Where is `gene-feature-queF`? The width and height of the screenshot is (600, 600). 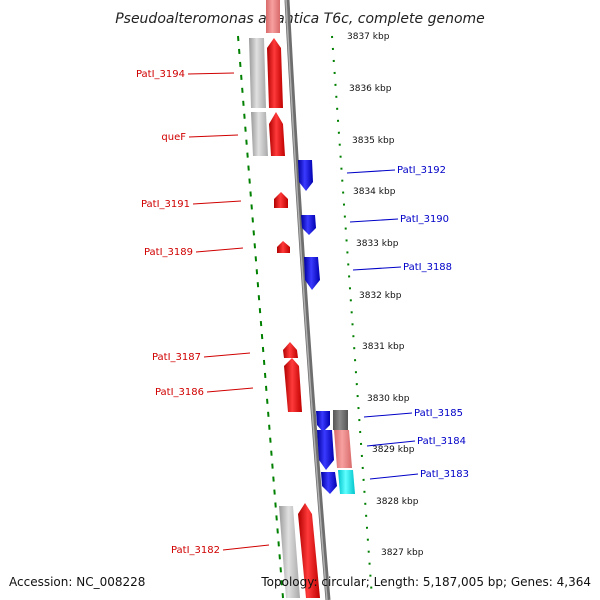
gene-feature-queF is located at coordinates (277, 134).